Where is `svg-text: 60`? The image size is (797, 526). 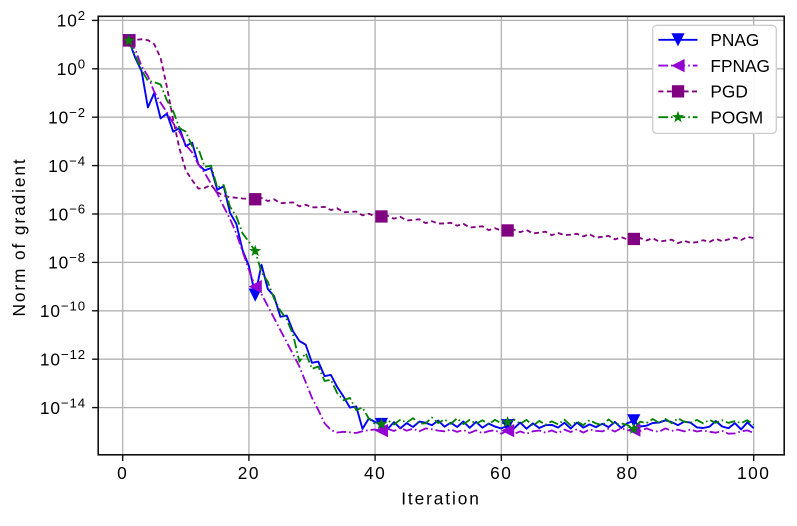 svg-text: 60 is located at coordinates (501, 473).